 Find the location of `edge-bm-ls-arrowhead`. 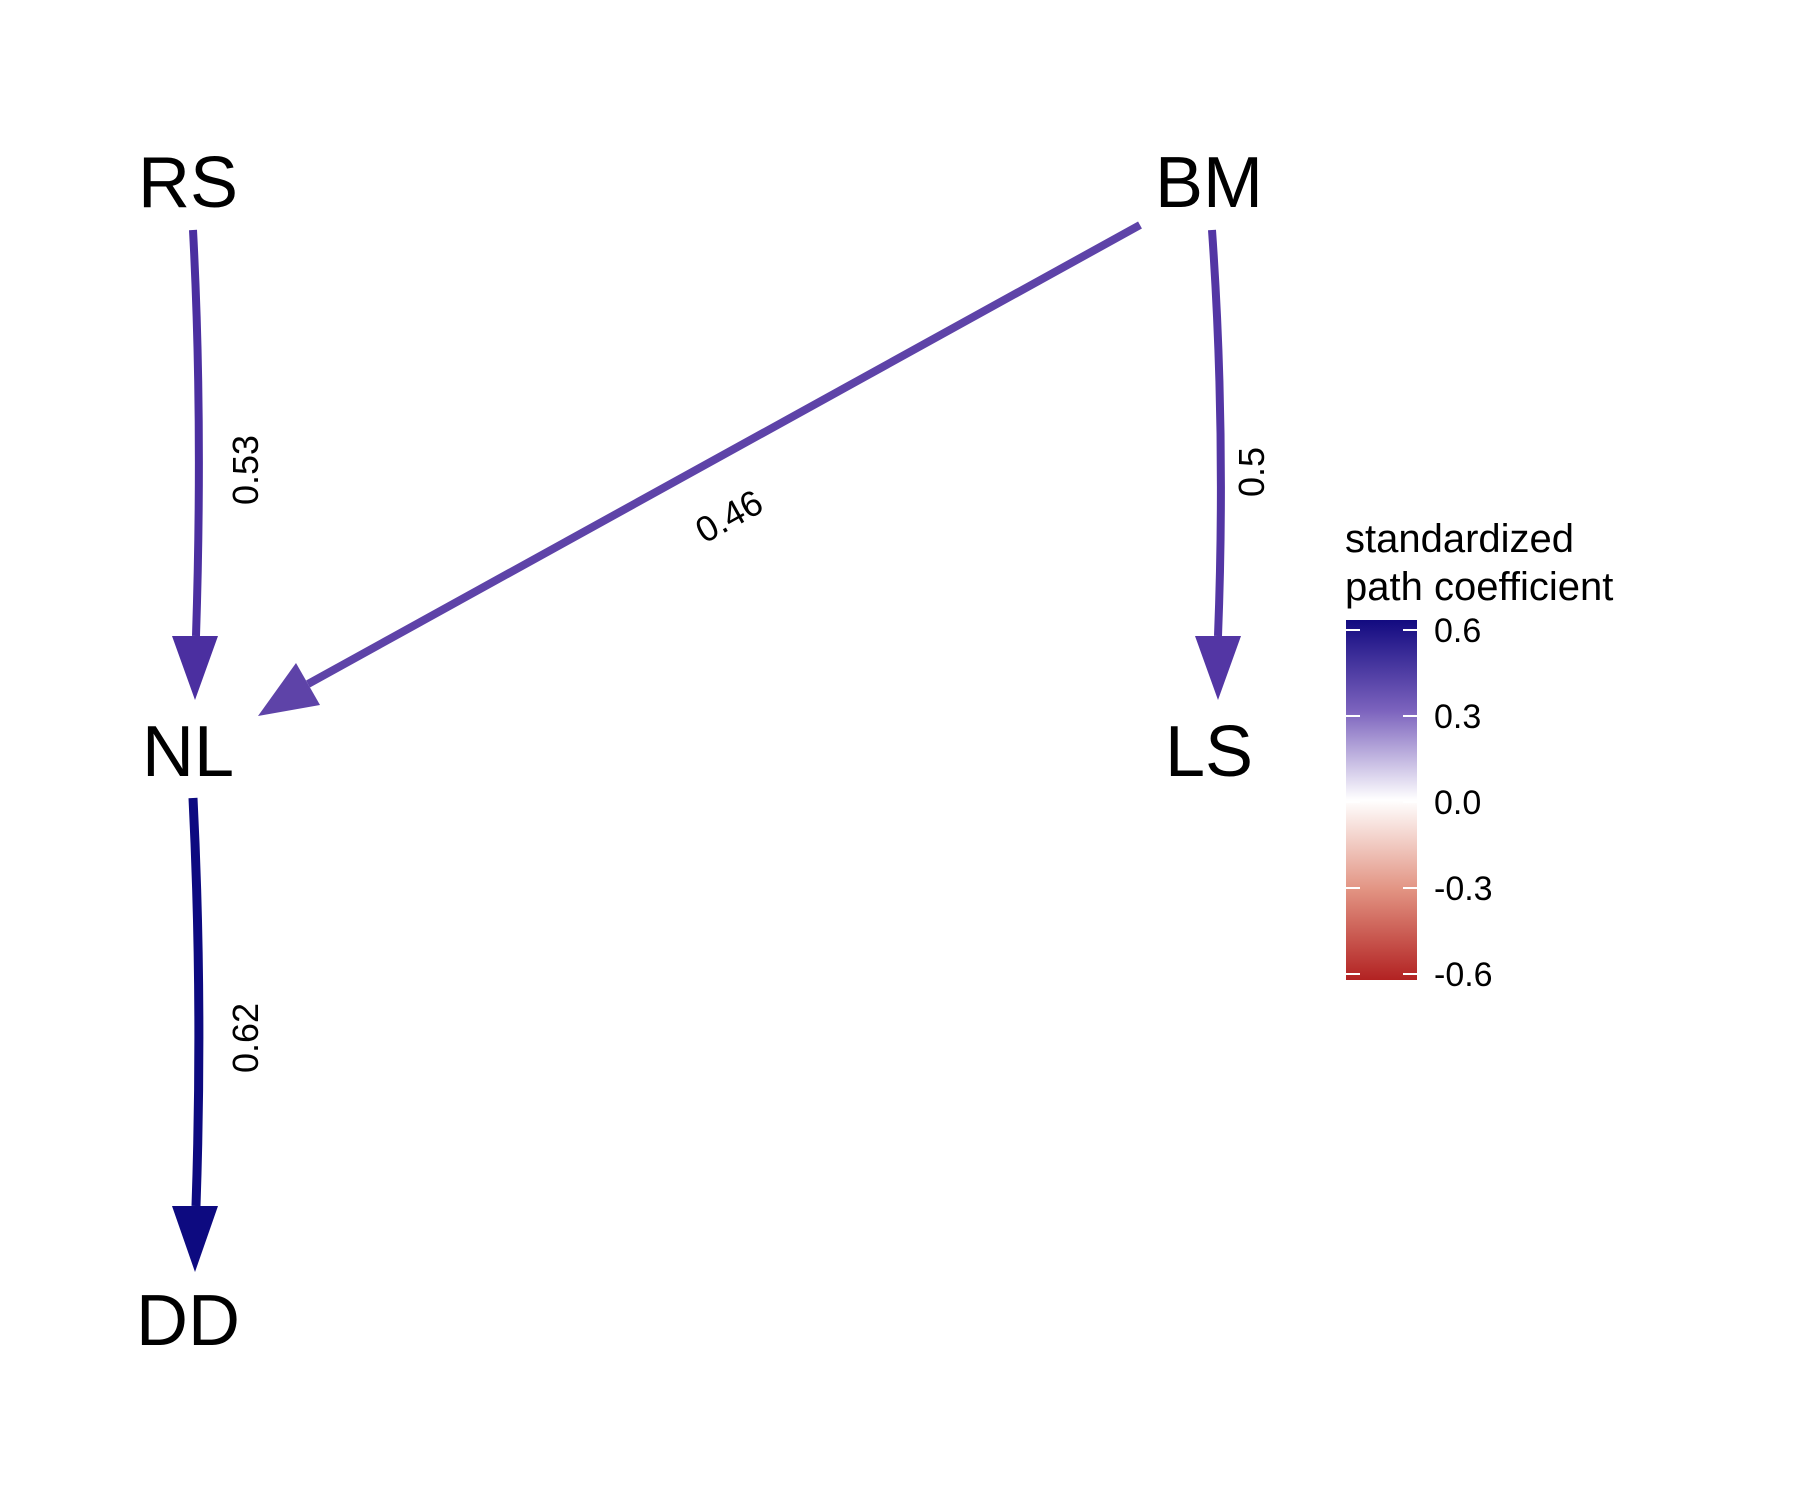

edge-bm-ls-arrowhead is located at coordinates (1218, 668).